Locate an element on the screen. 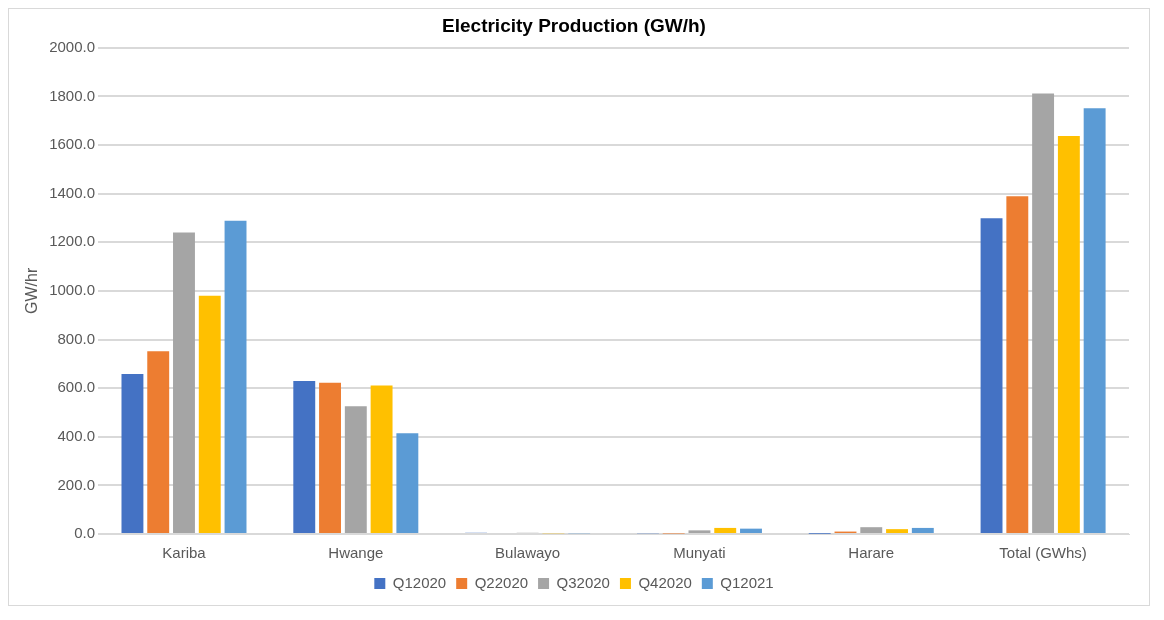 Image resolution: width=1164 pixels, height=620 pixels. y-tick-label: 1400.0 is located at coordinates (72, 192).